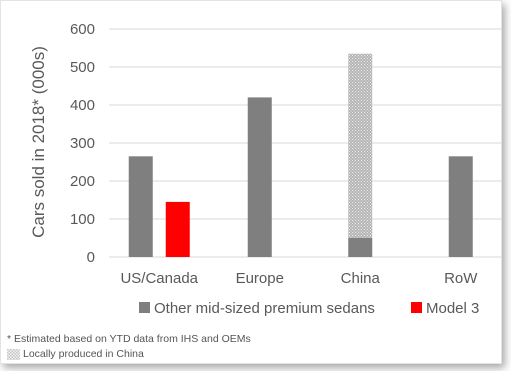 The image size is (511, 371). What do you see at coordinates (361, 278) in the screenshot?
I see `x-category-label: China` at bounding box center [361, 278].